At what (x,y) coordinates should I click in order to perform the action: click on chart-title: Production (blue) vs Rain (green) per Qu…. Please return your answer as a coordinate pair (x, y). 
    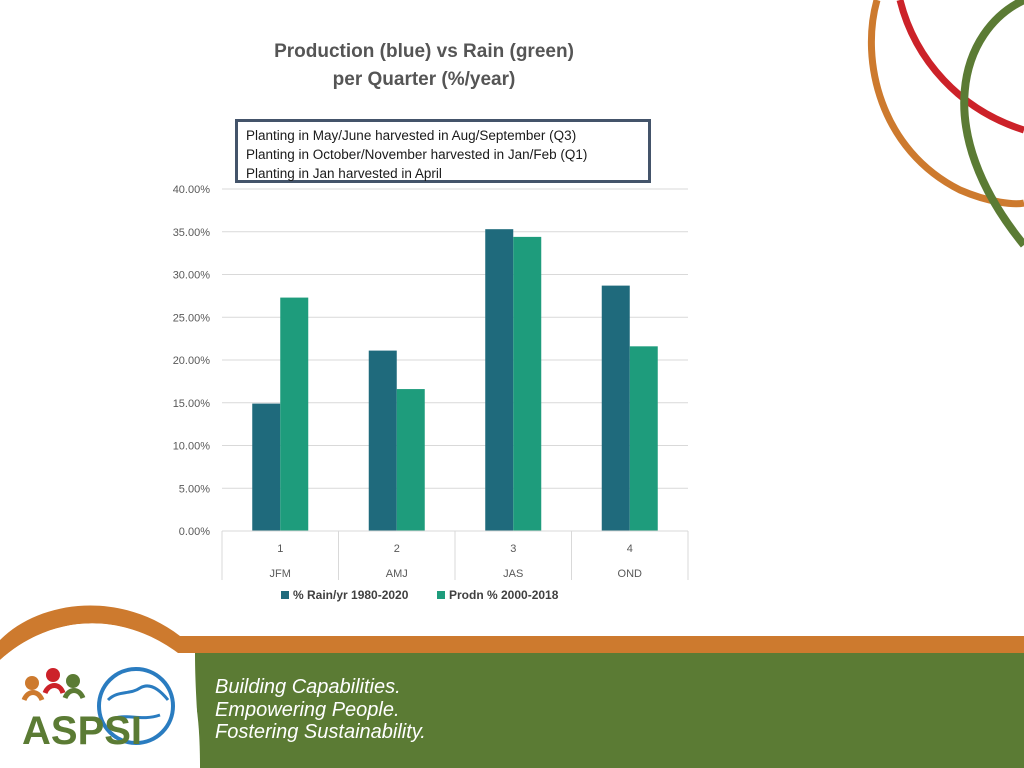
    Looking at the image, I should click on (424, 66).